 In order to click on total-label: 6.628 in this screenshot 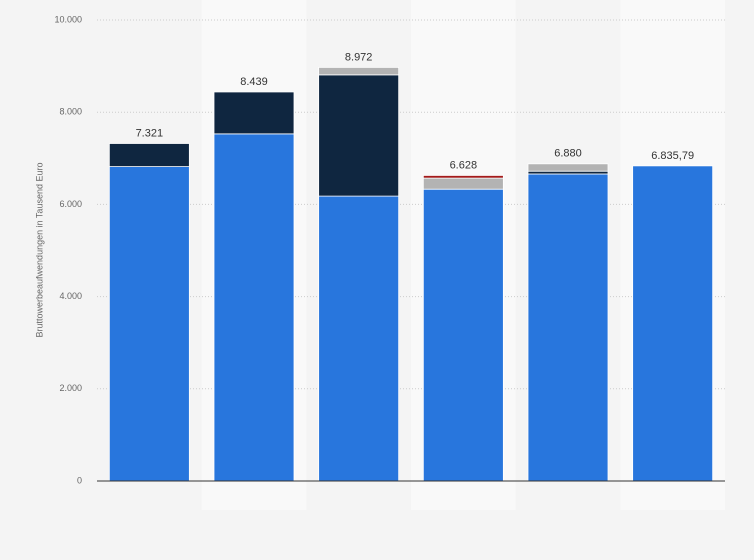, I will do `click(464, 165)`.